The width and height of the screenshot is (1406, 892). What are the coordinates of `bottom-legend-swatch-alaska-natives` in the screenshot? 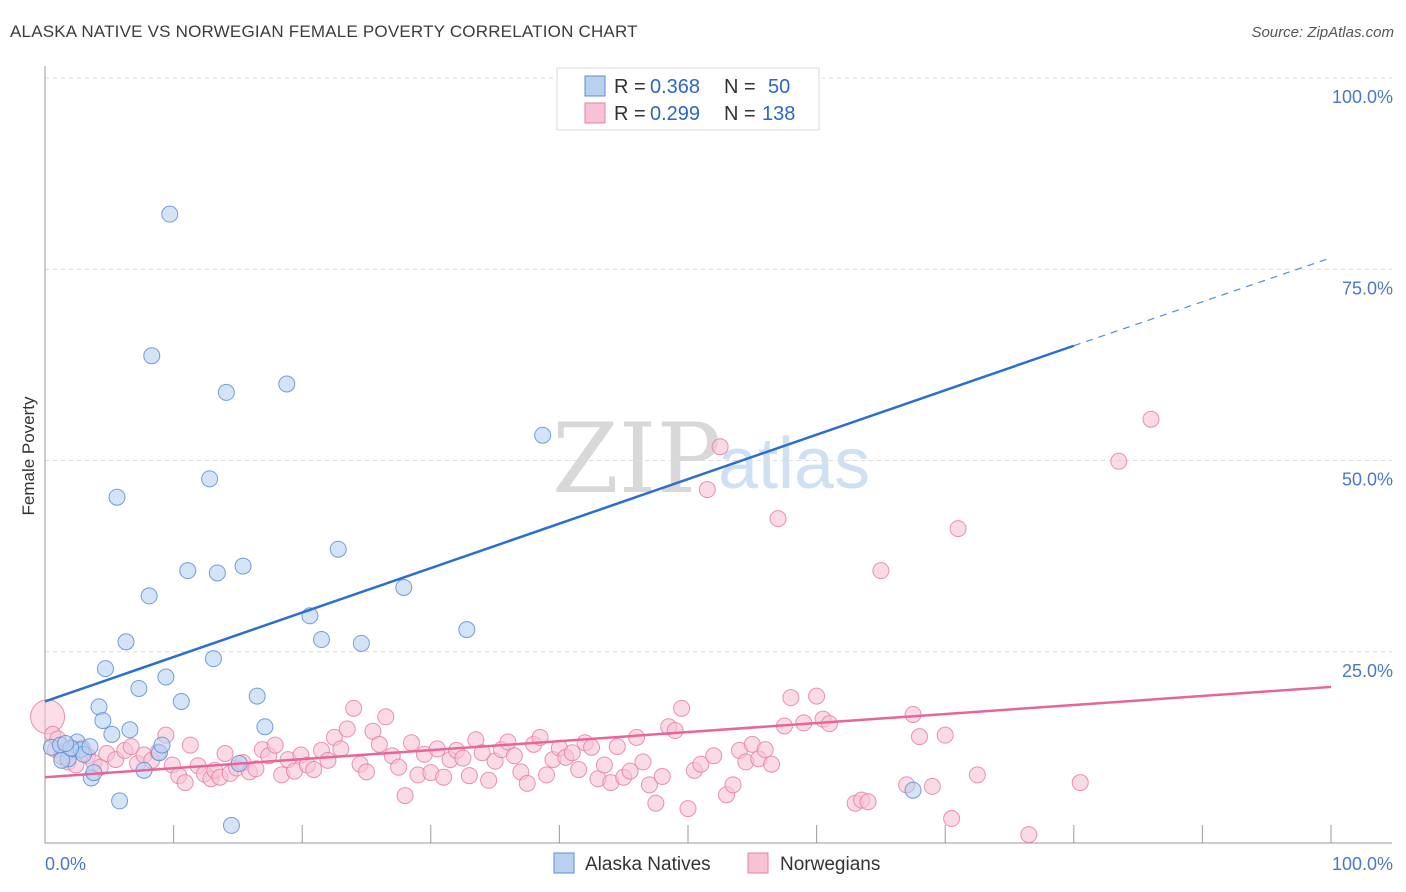 It's located at (564, 863).